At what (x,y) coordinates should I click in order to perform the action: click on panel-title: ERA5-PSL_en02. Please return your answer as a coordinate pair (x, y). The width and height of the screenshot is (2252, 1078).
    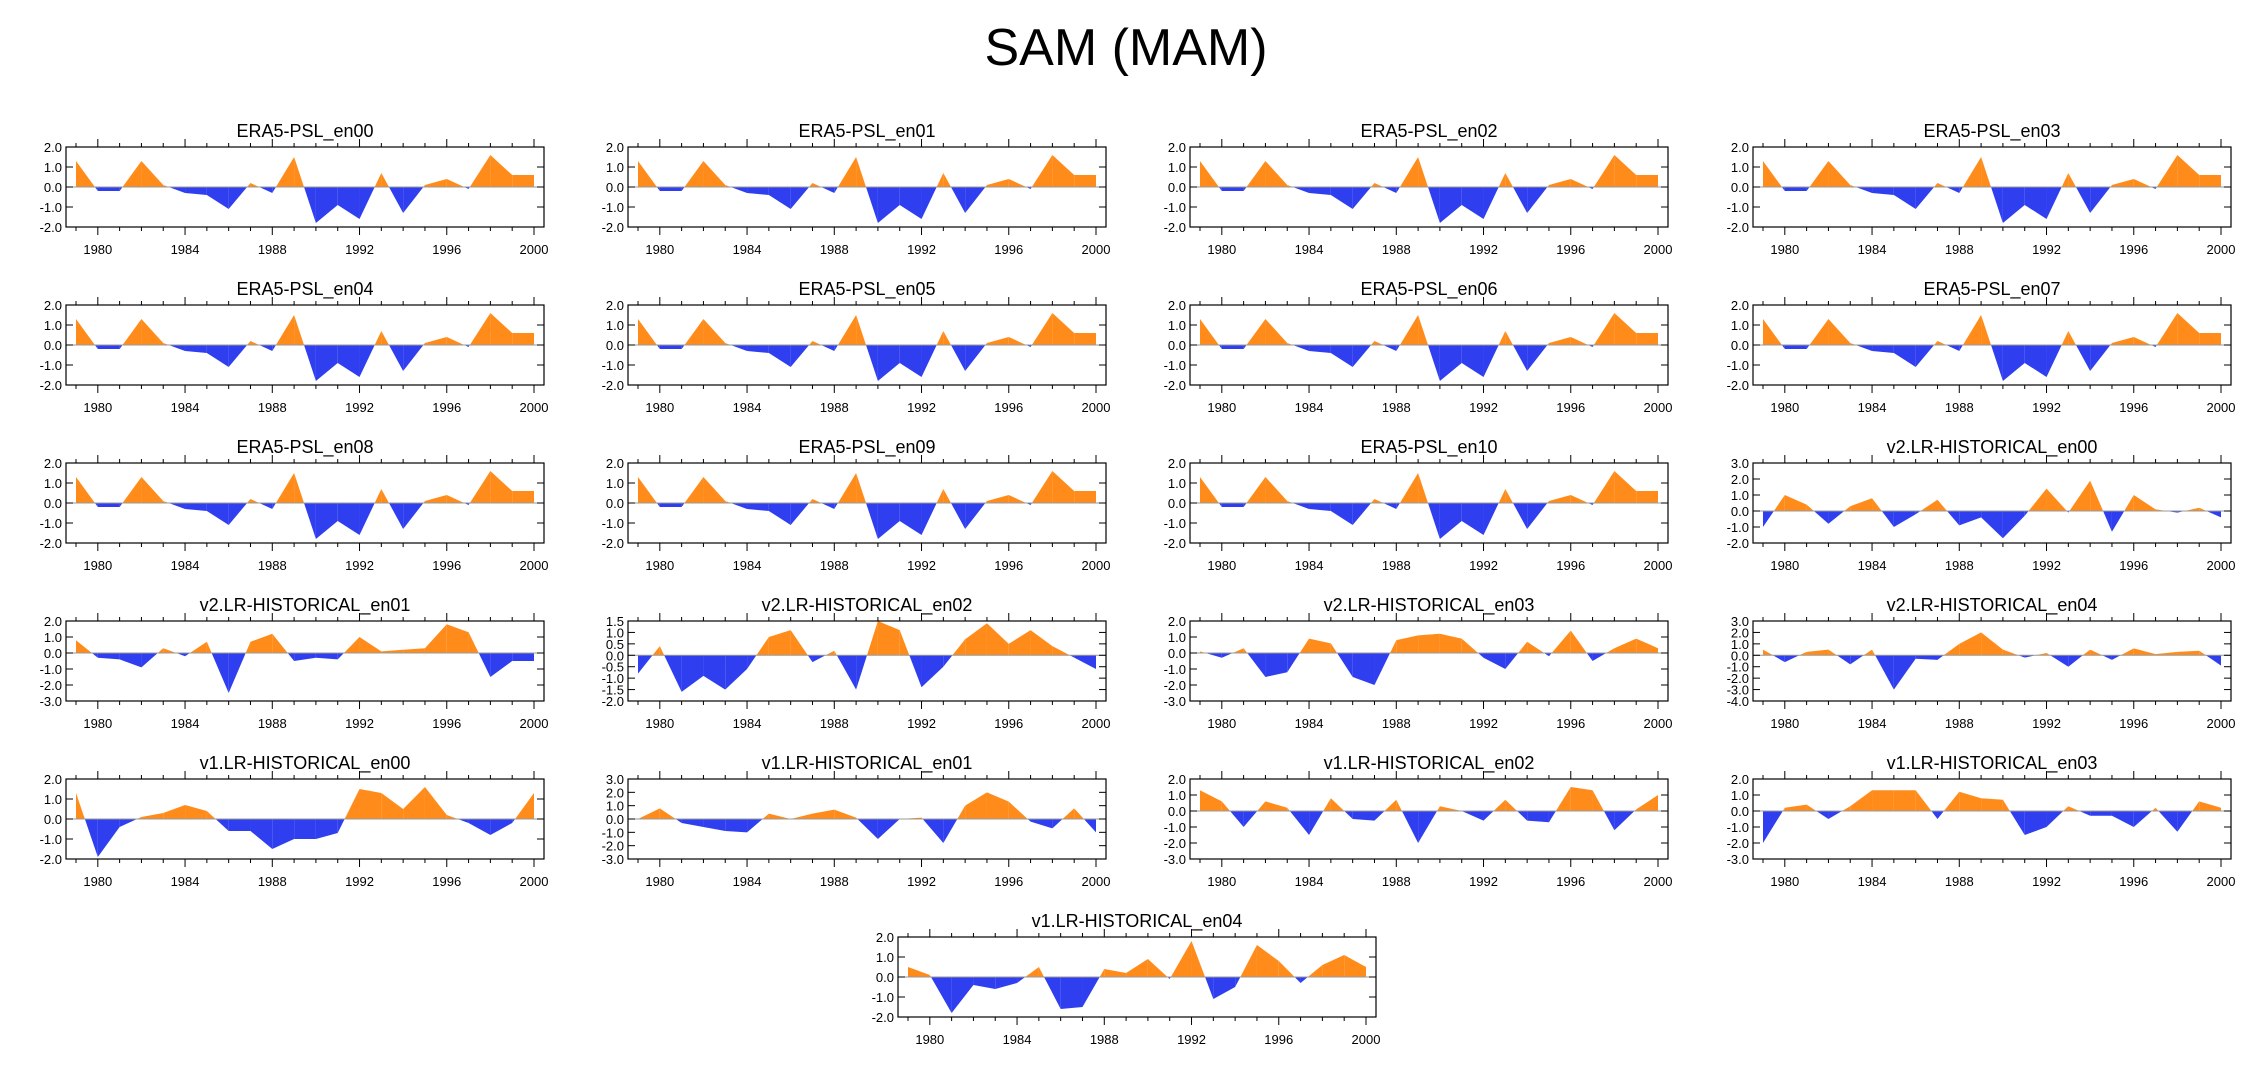
    Looking at the image, I should click on (1428, 131).